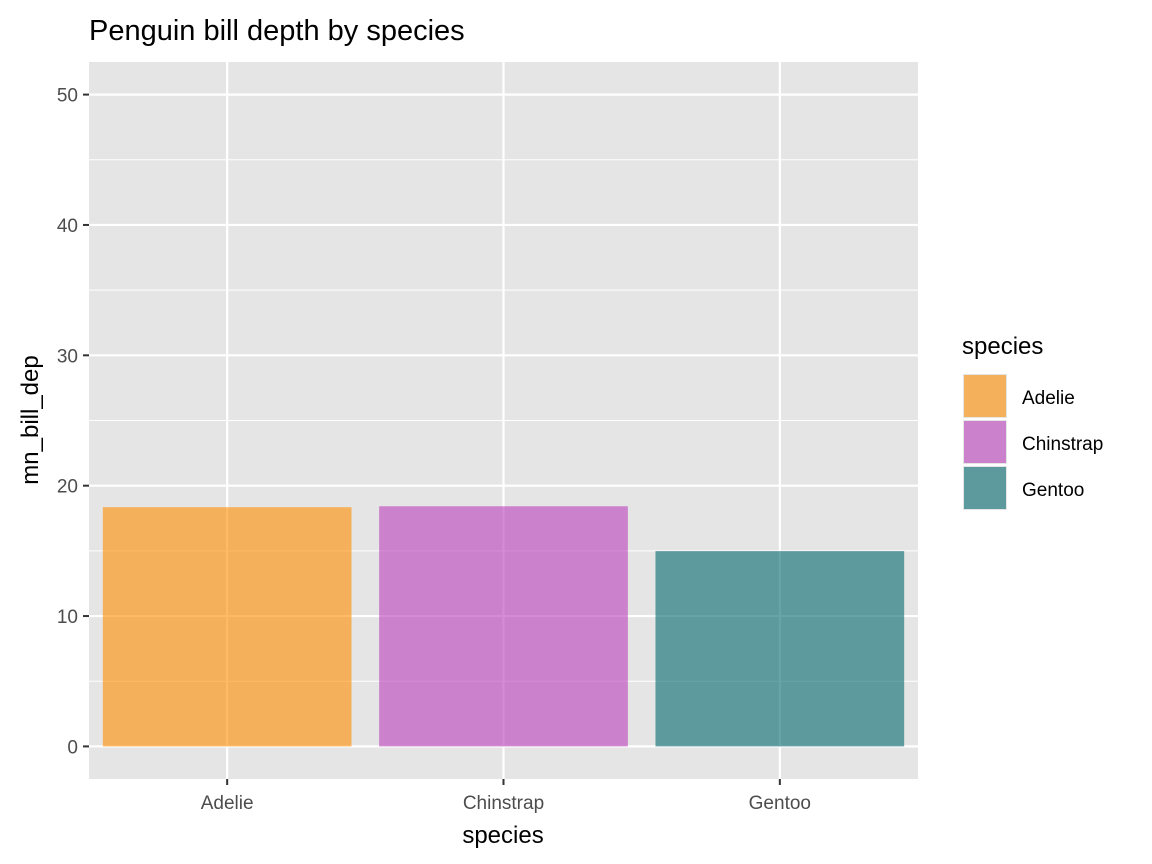 This screenshot has width=1152, height=864. I want to click on y-axis-title: mn_bill_dep, so click(30, 419).